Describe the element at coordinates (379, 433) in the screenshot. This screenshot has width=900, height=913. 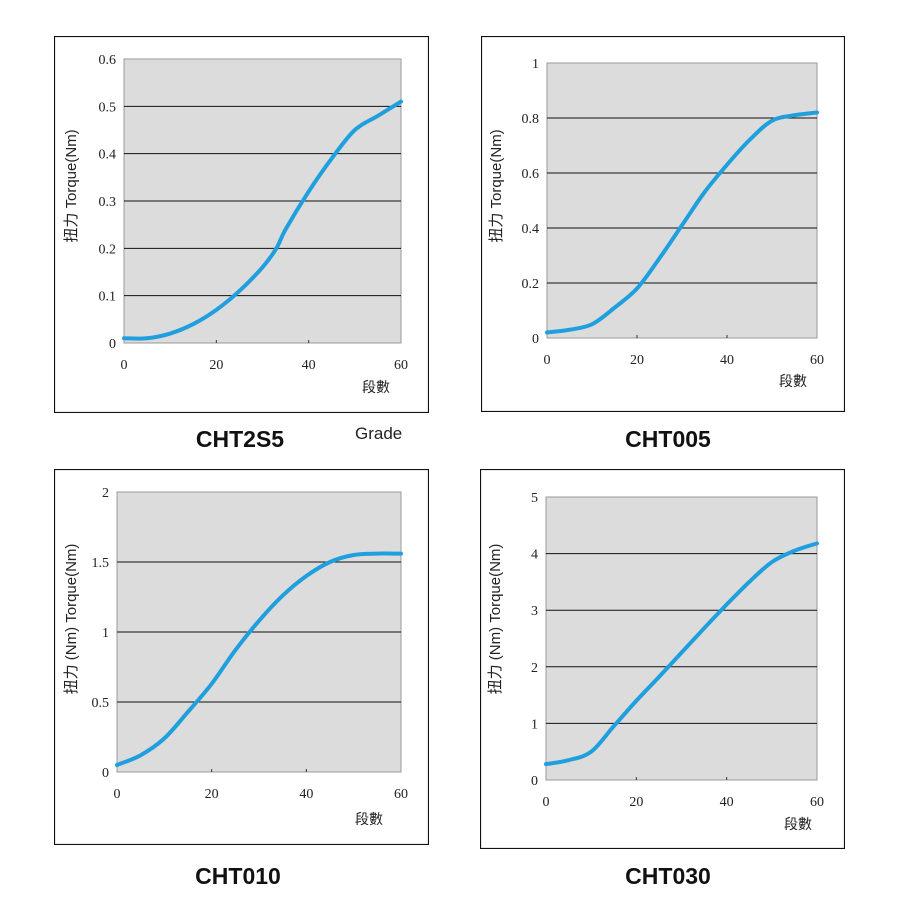
I see `grade-label: Grade` at that location.